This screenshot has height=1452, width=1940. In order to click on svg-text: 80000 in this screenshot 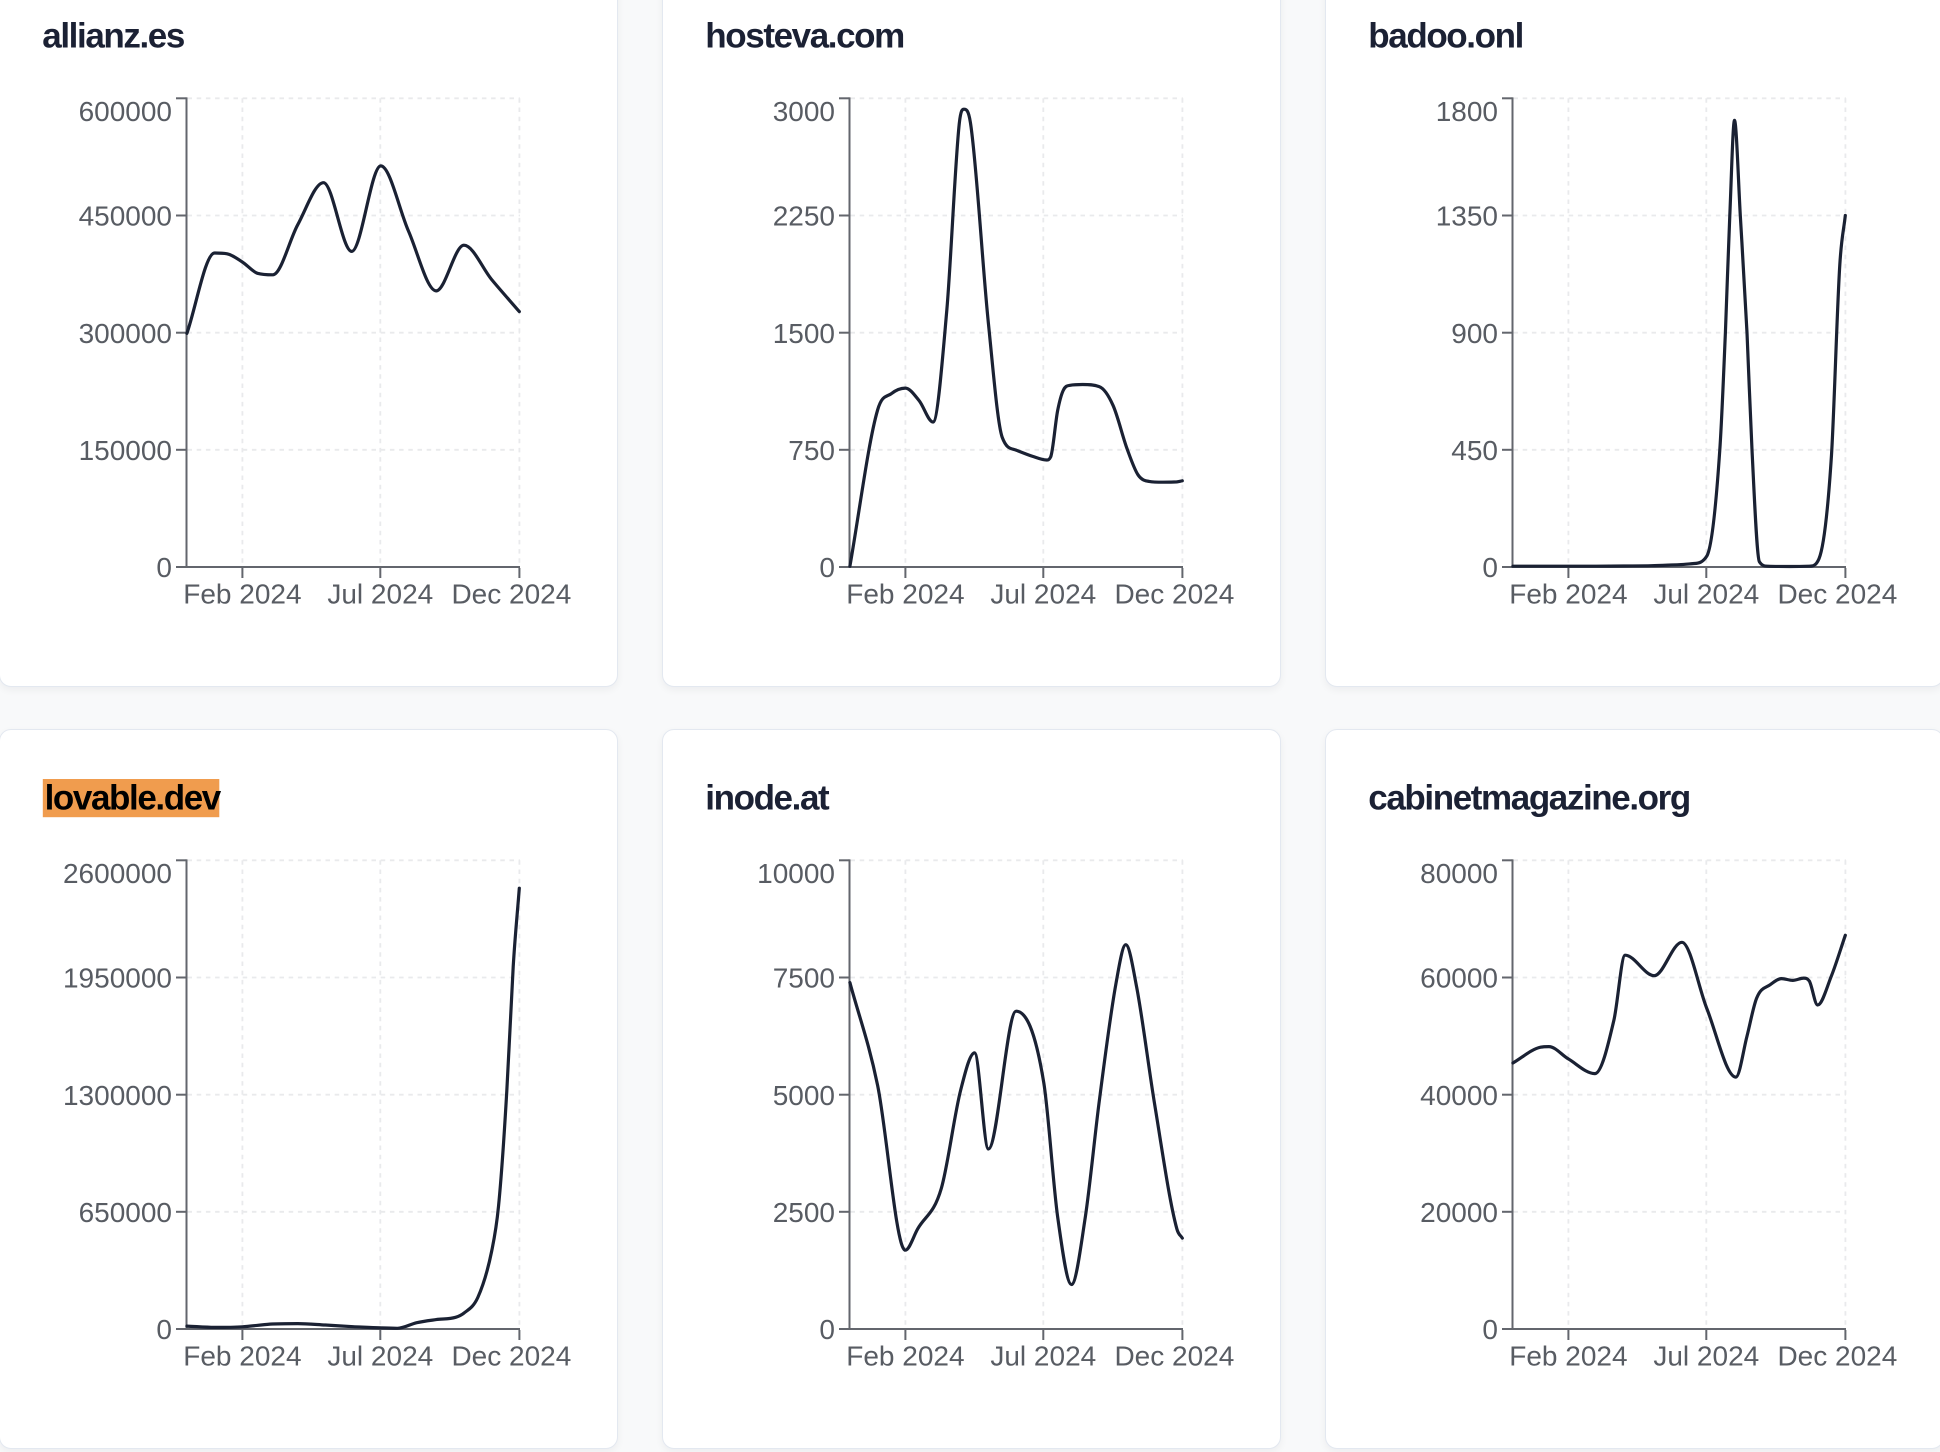, I will do `click(1459, 873)`.